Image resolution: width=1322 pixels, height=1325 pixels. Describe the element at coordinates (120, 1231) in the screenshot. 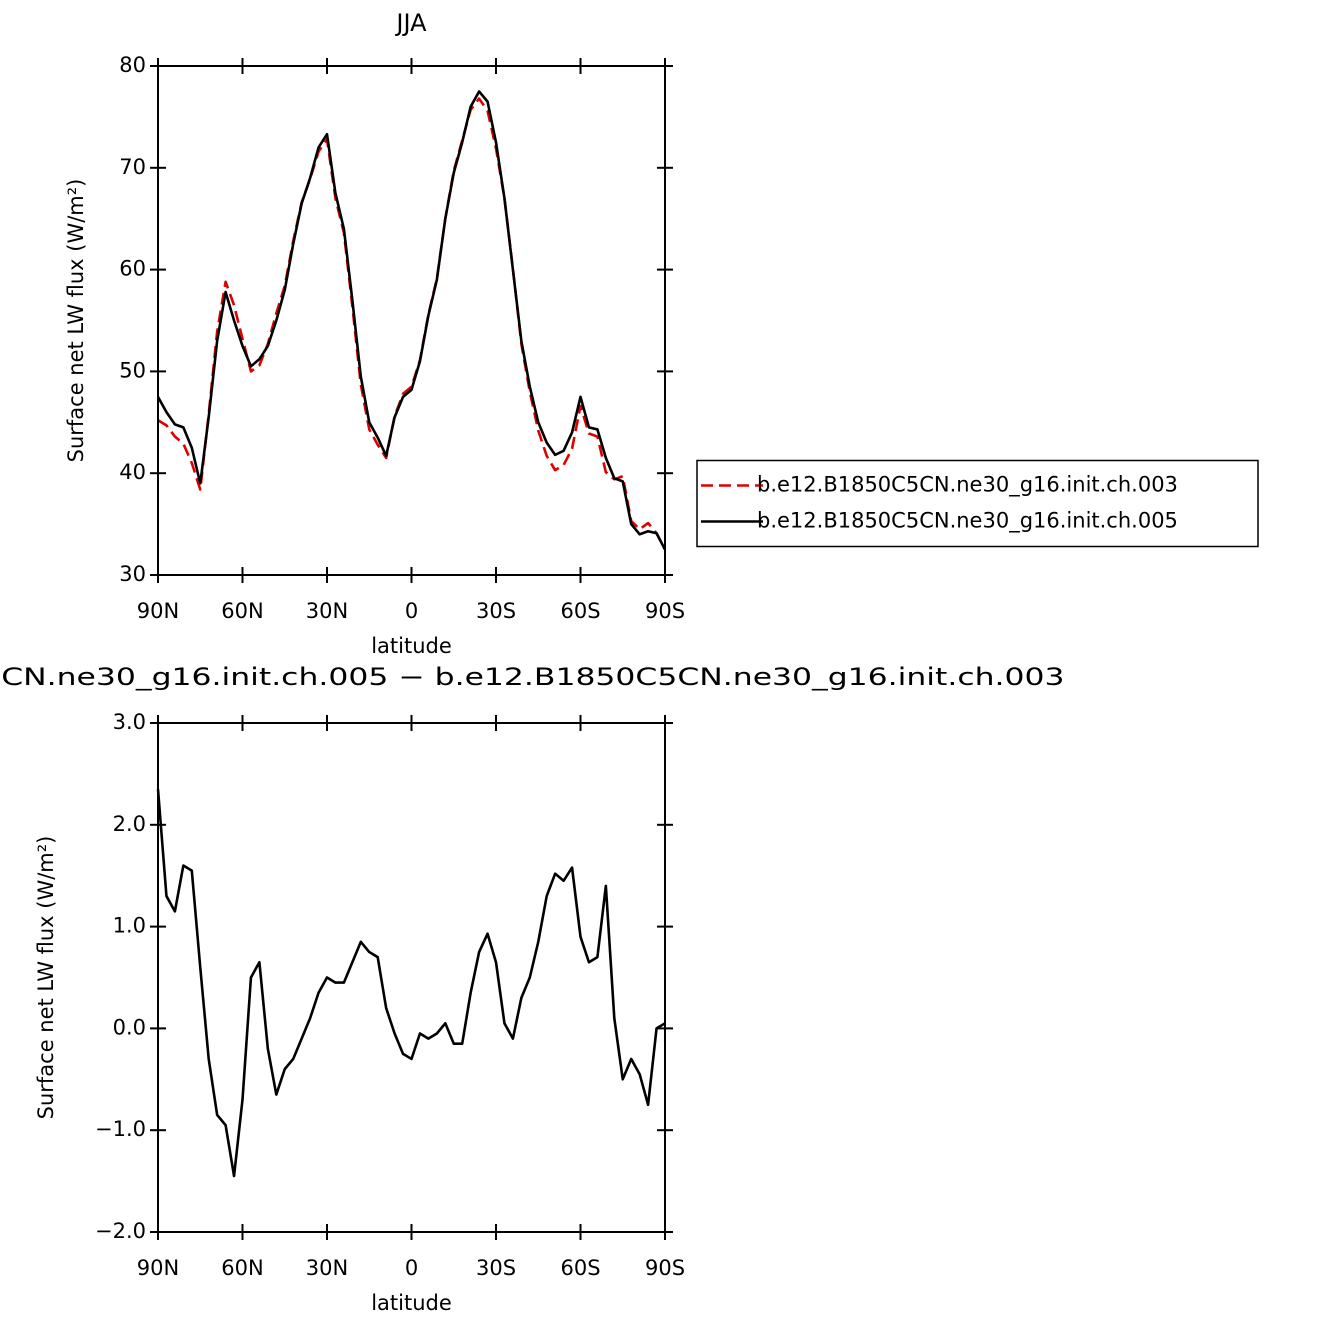

I see `y-tick-label: −2.0` at that location.